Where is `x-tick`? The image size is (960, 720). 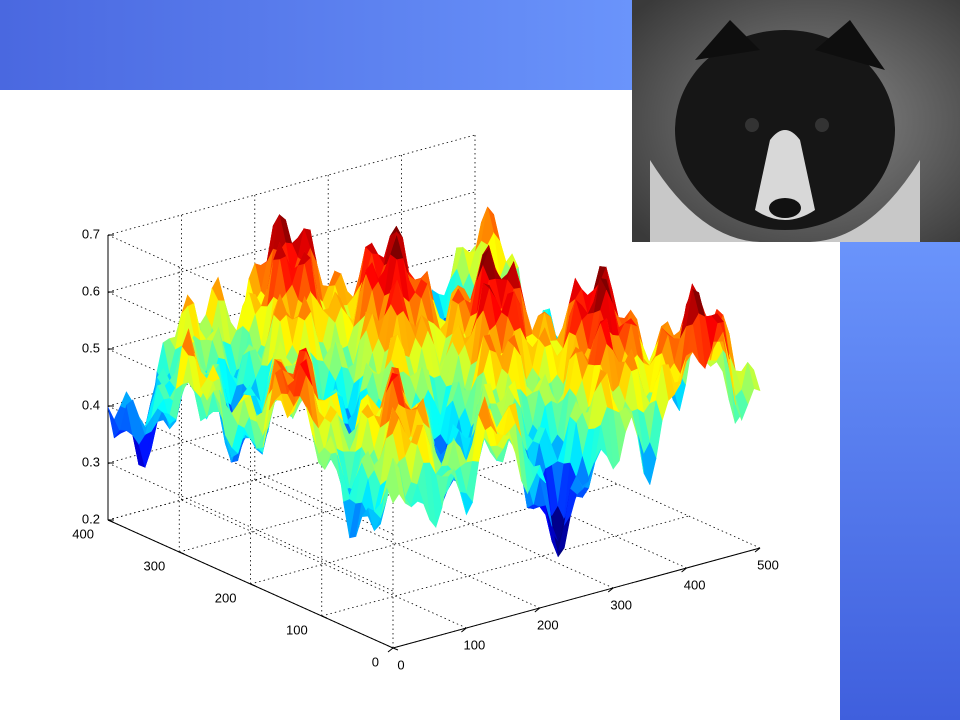
x-tick is located at coordinates (390, 650).